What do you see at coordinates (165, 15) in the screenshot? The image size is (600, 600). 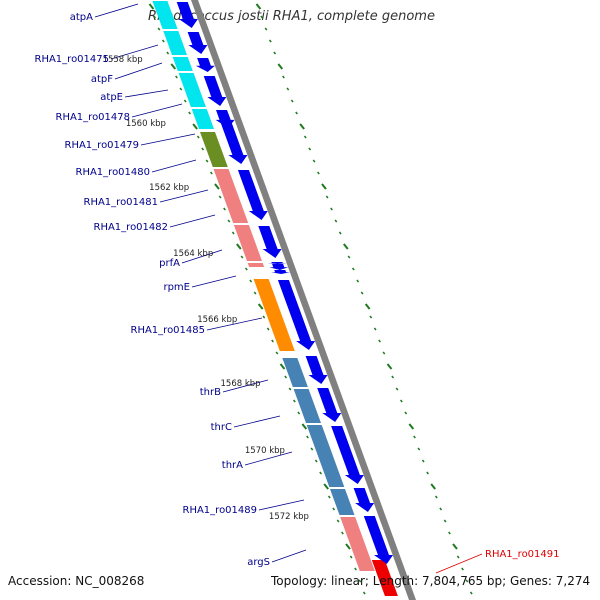 I see `gene-bar-atpA` at bounding box center [165, 15].